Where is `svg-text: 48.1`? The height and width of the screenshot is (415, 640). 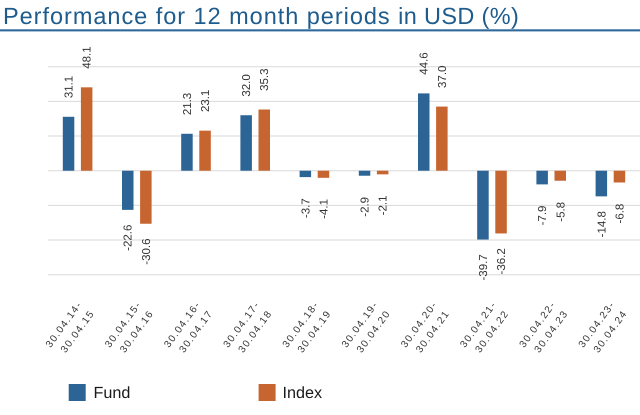
svg-text: 48.1 is located at coordinates (88, 57).